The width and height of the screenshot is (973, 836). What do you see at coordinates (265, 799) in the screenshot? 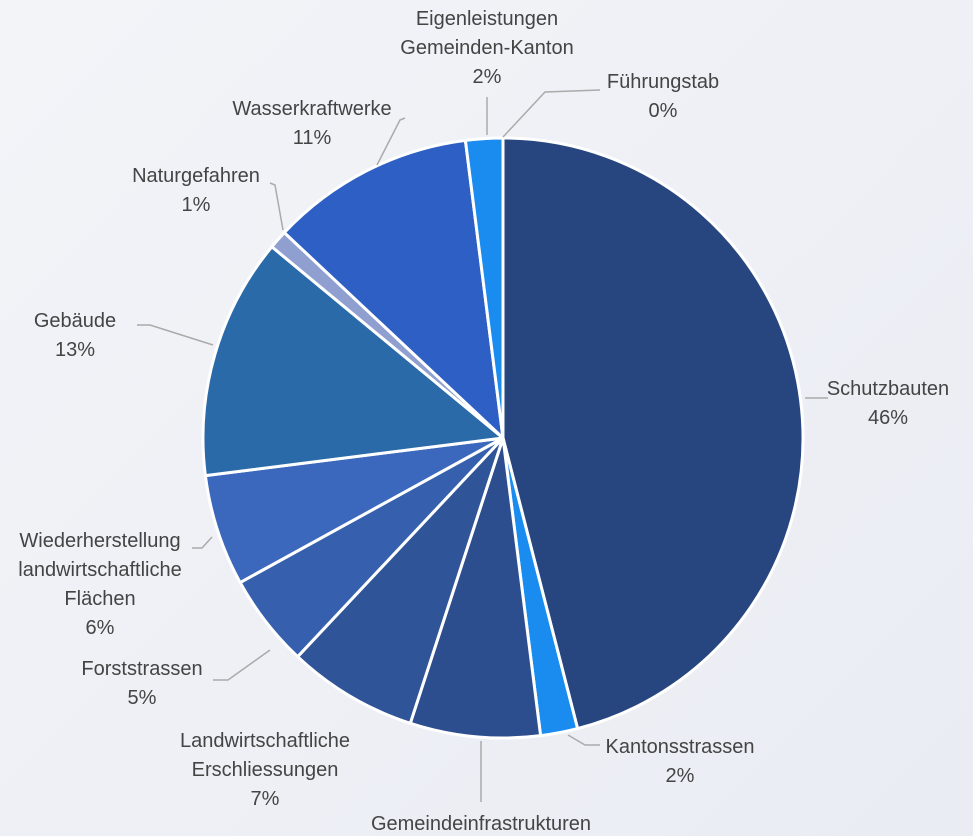
I see `value-label: 7%` at bounding box center [265, 799].